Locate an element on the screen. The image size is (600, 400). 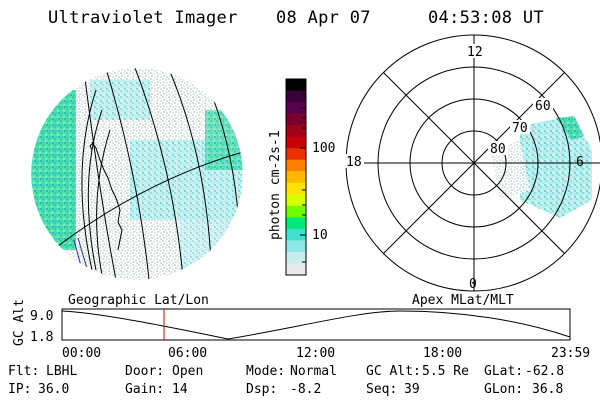
observation-date: 08 Apr 07 is located at coordinates (323, 18).